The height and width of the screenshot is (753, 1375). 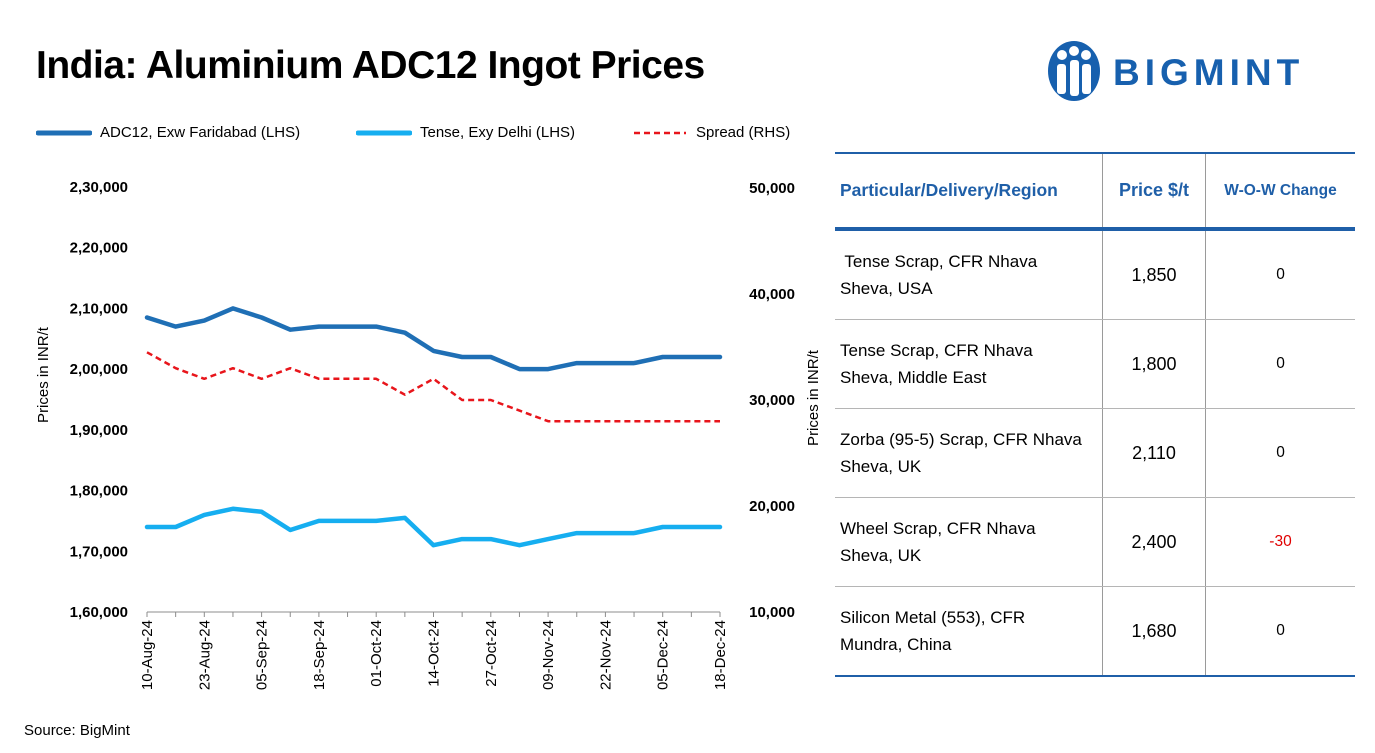 What do you see at coordinates (434, 653) in the screenshot?
I see `x-tick-label: 14-Oct-24` at bounding box center [434, 653].